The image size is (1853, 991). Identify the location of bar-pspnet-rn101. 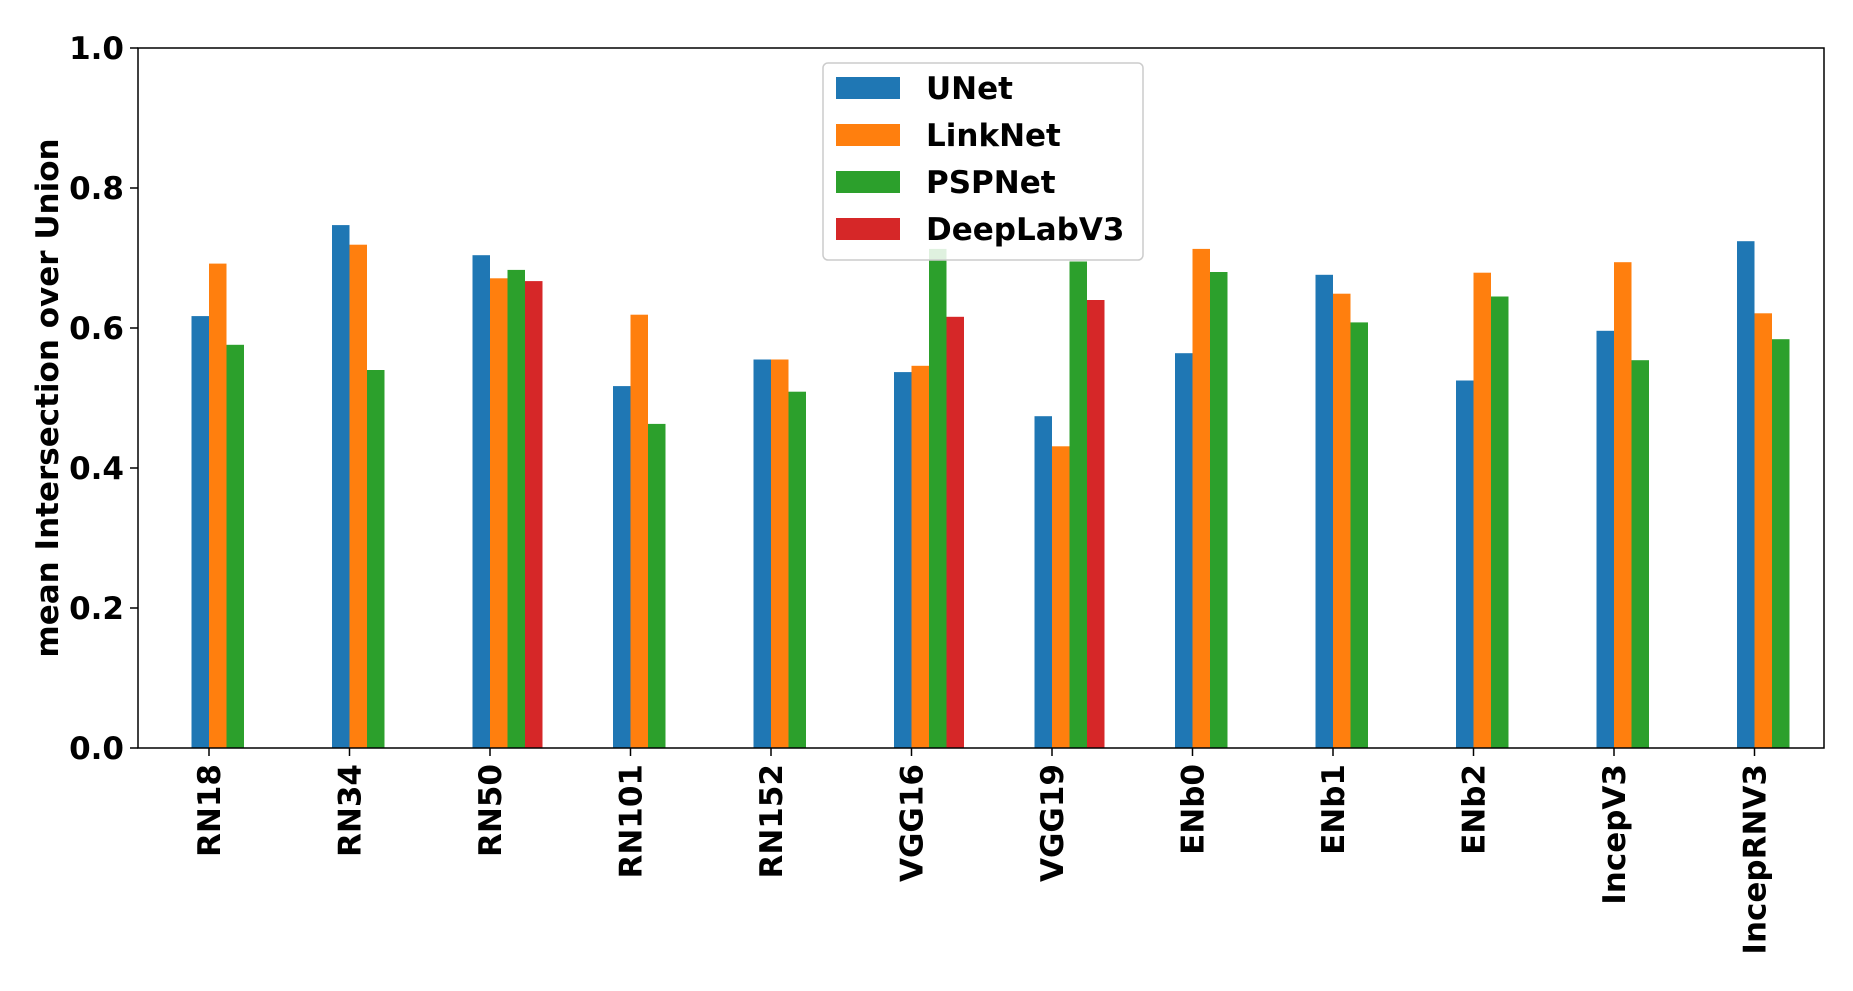
(657, 585).